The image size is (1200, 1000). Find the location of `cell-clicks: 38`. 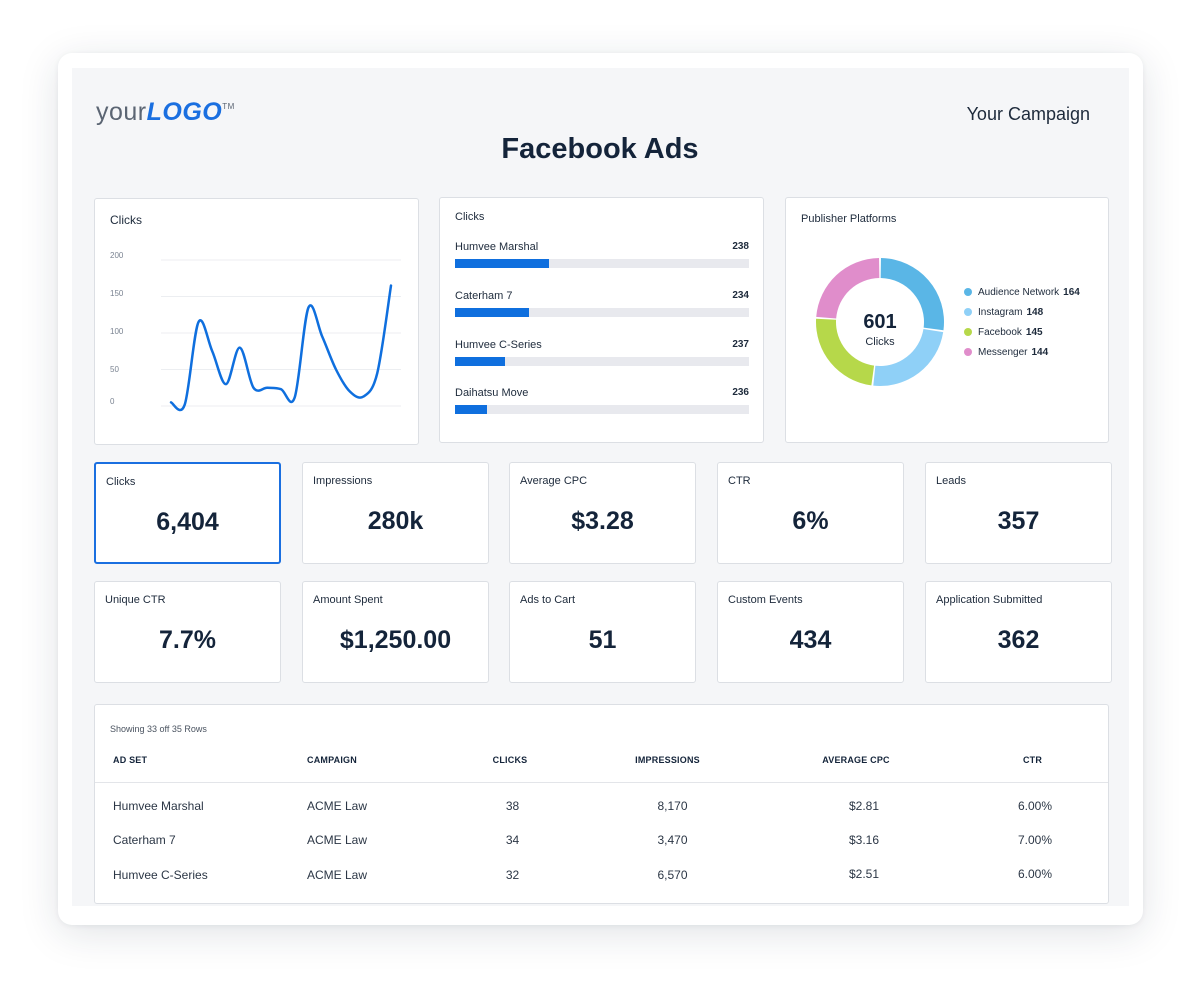

cell-clicks: 38 is located at coordinates (512, 806).